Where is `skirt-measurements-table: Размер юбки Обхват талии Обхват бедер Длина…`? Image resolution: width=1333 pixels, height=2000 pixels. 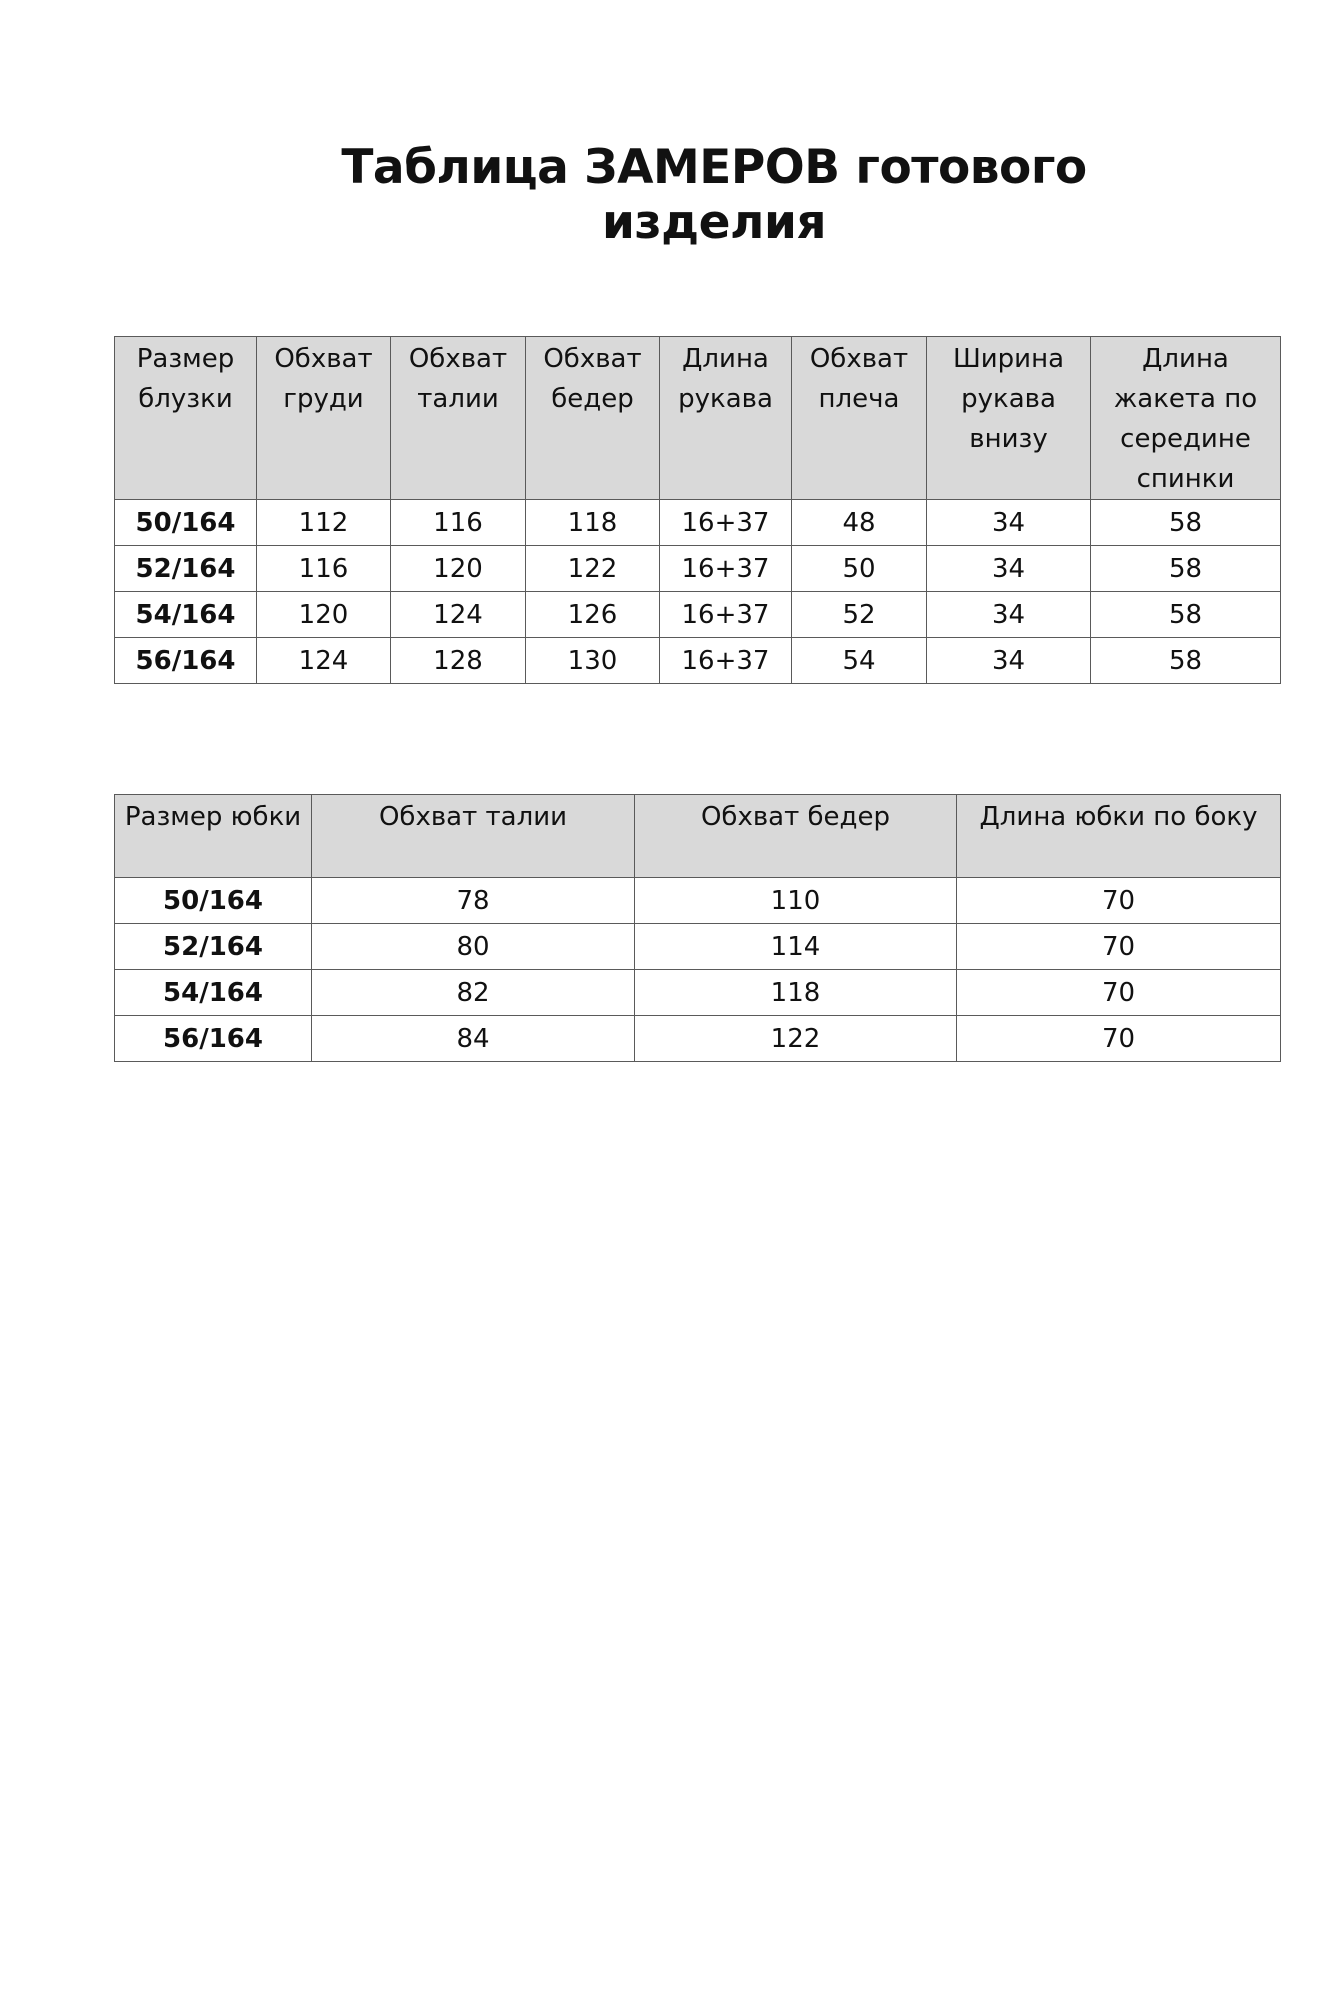
skirt-measurements-table: Размер юбки Обхват талии Обхват бедер Длина… is located at coordinates (697, 928).